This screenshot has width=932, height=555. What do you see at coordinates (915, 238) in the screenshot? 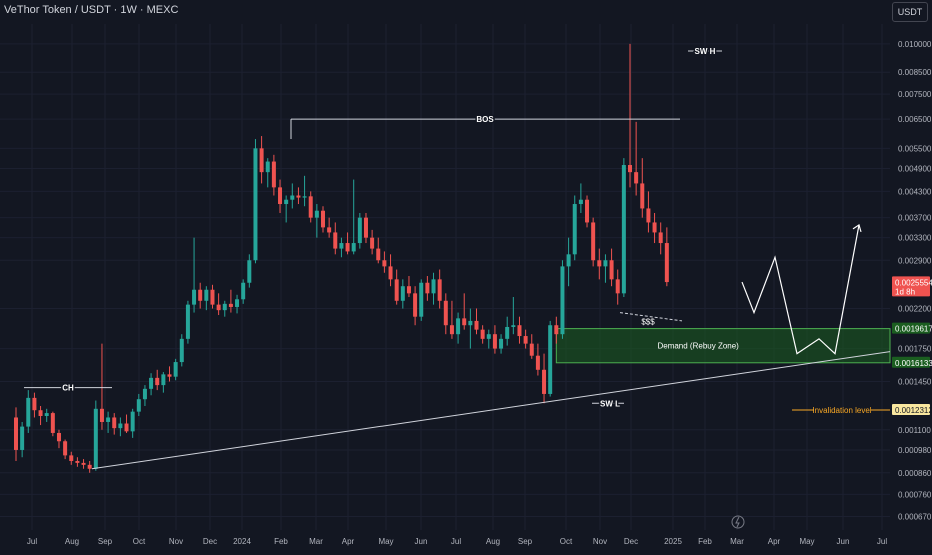
I see `y-tick-label: 0.003300` at bounding box center [915, 238].